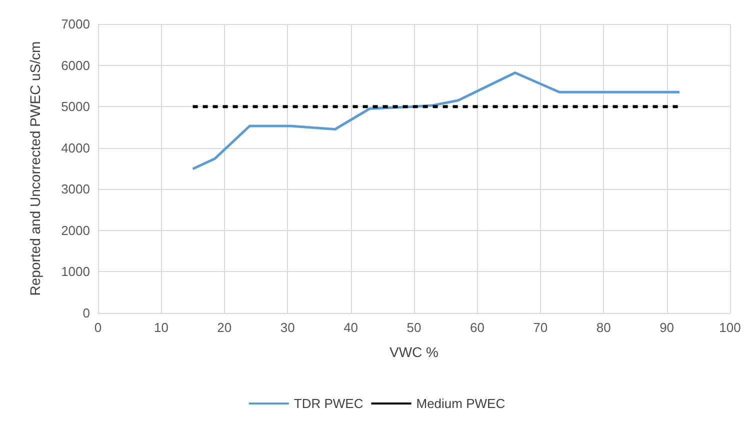 Image resolution: width=754 pixels, height=431 pixels. Describe the element at coordinates (540, 327) in the screenshot. I see `x-tick-label: 70` at that location.